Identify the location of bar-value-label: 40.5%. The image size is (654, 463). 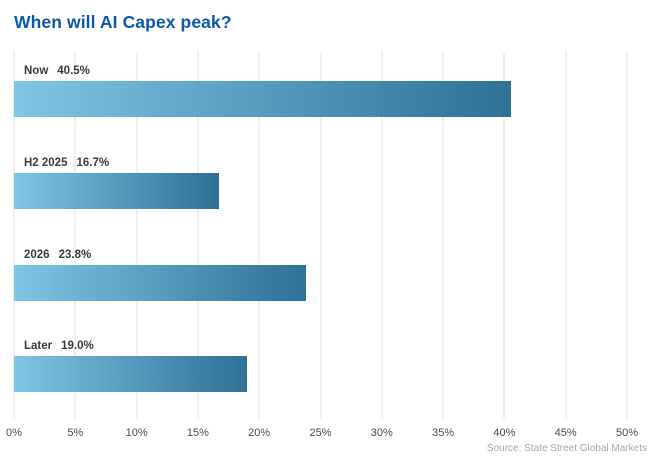
(73, 71).